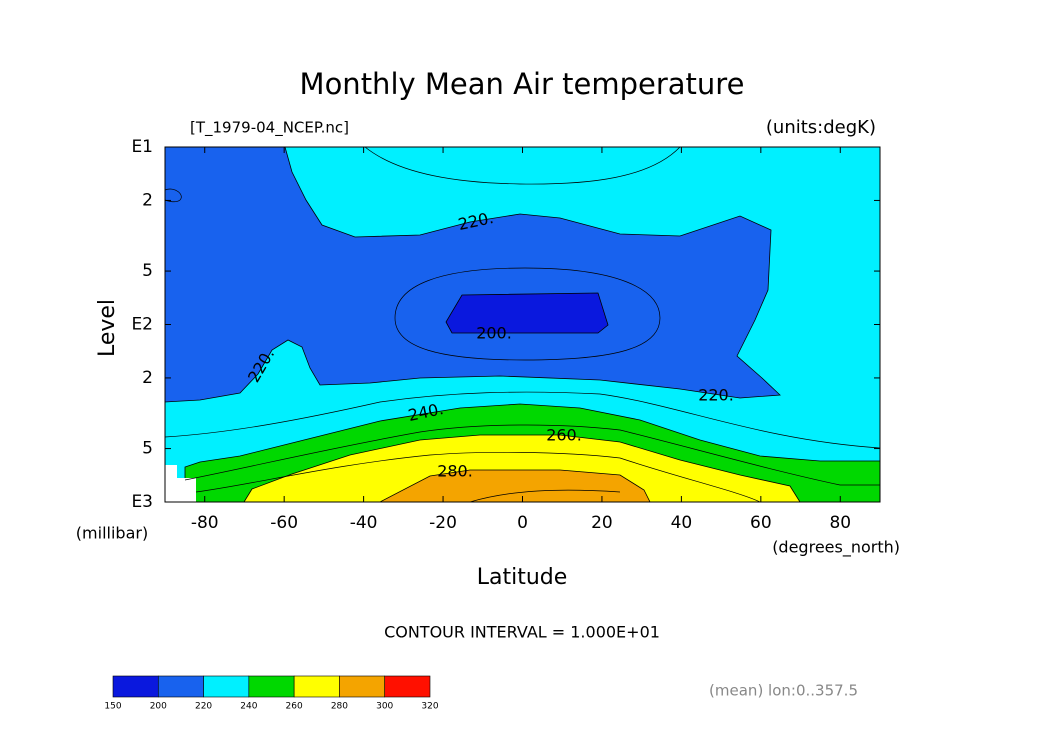  What do you see at coordinates (339, 707) in the screenshot?
I see `colorbar-label: 280` at bounding box center [339, 707].